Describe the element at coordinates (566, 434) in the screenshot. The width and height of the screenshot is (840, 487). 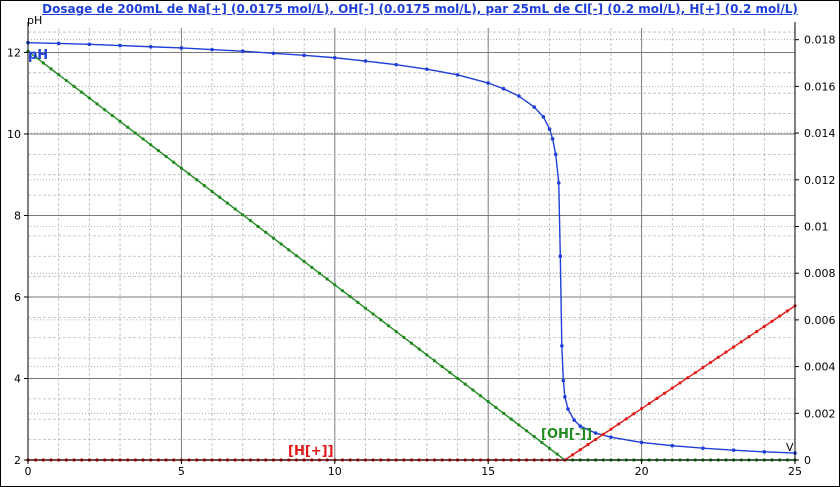
I see `series-label-oh: [OH[-]]` at that location.